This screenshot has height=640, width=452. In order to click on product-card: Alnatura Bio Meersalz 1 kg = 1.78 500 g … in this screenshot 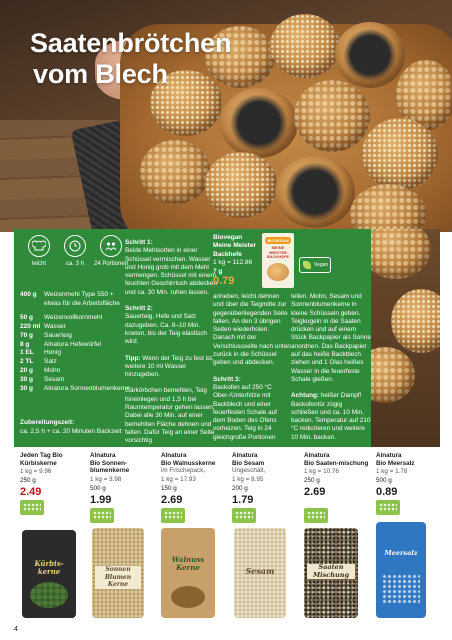, I will do `click(411, 535)`.